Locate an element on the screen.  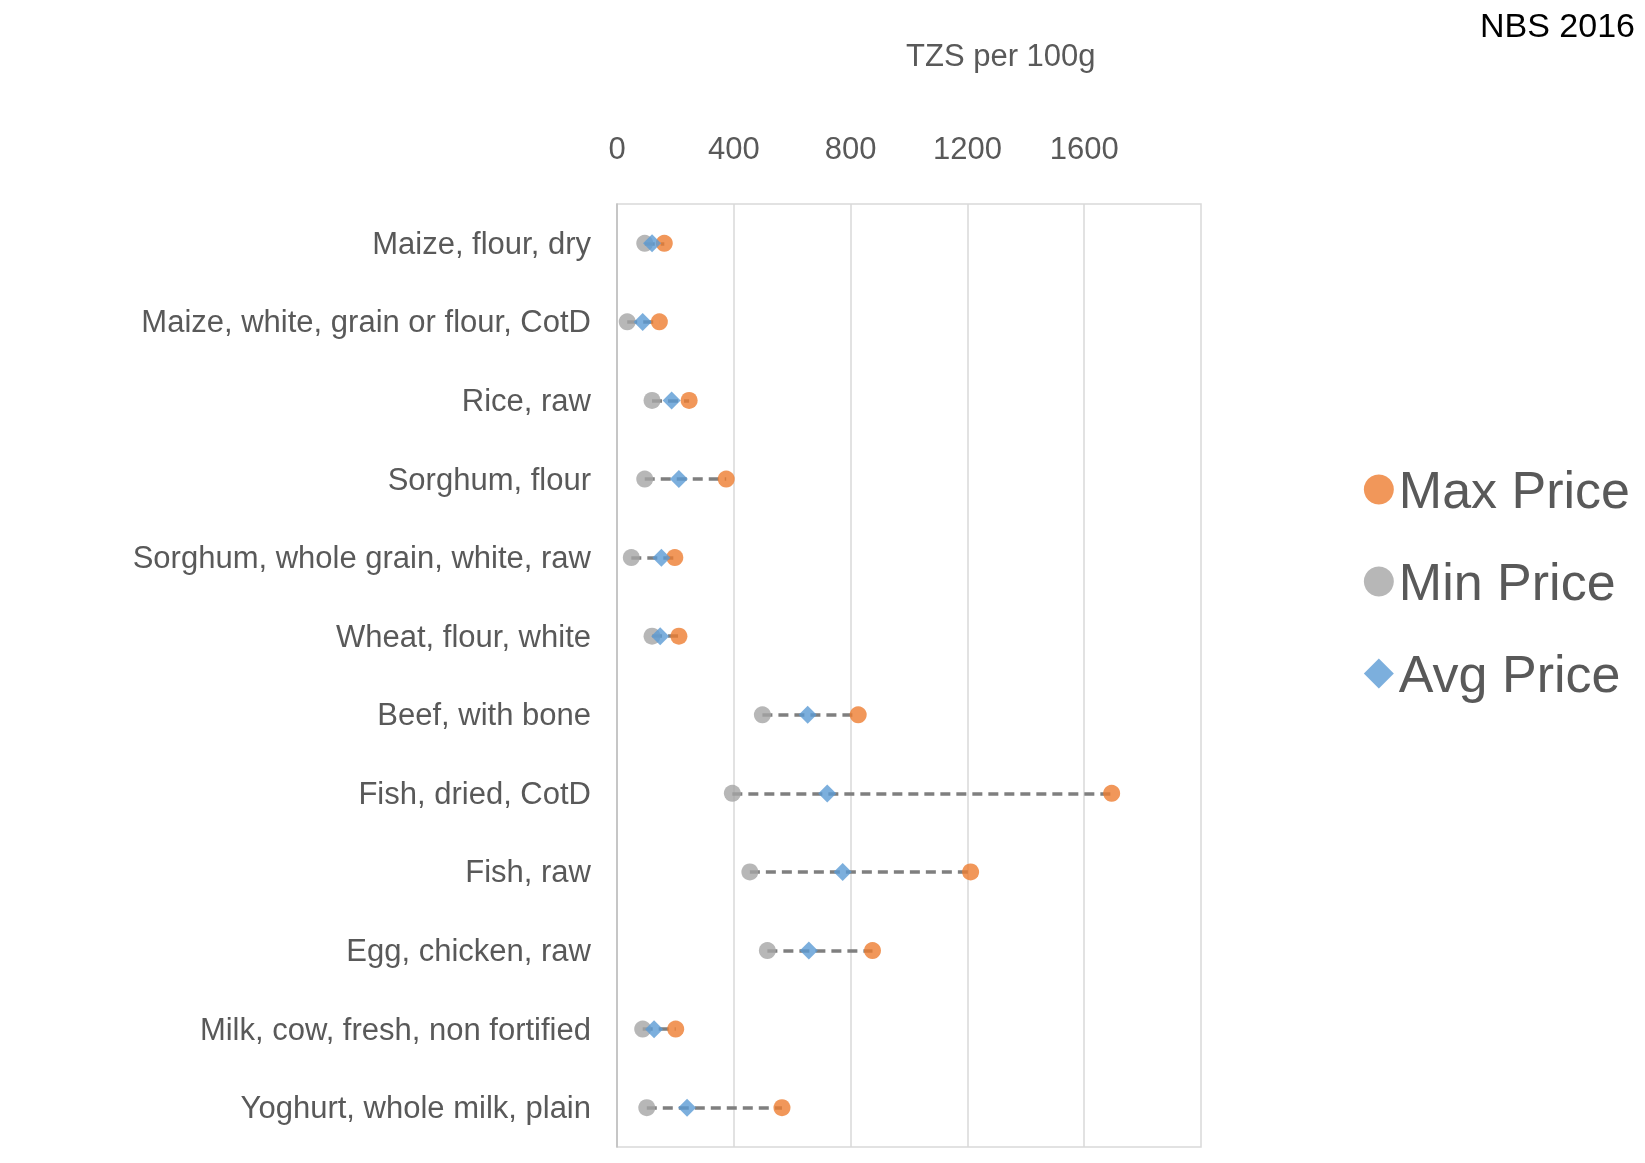
y-tick-label: Rice, raw is located at coordinates (526, 400).